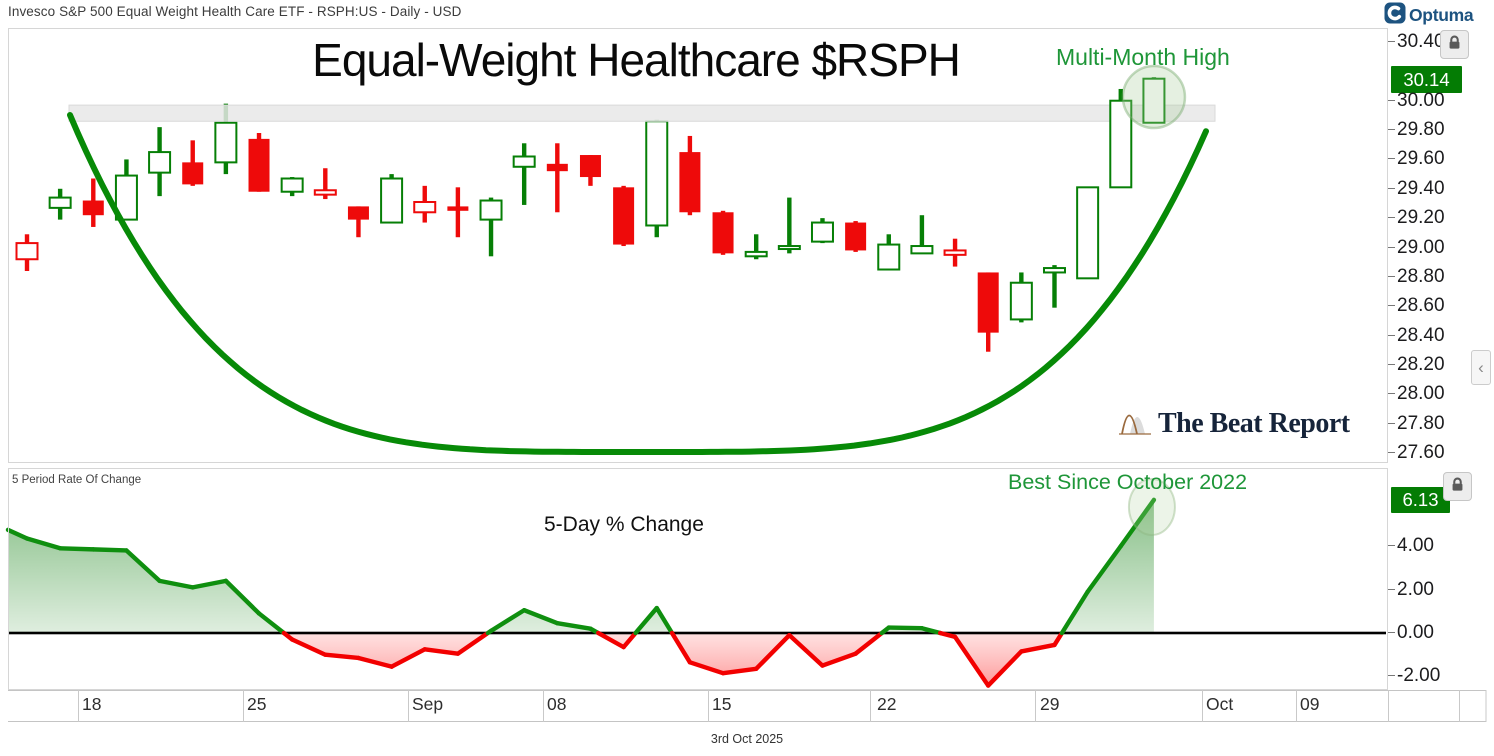  Describe the element at coordinates (1441, 676) in the screenshot. I see `roc-axis-tick: -2.00` at that location.